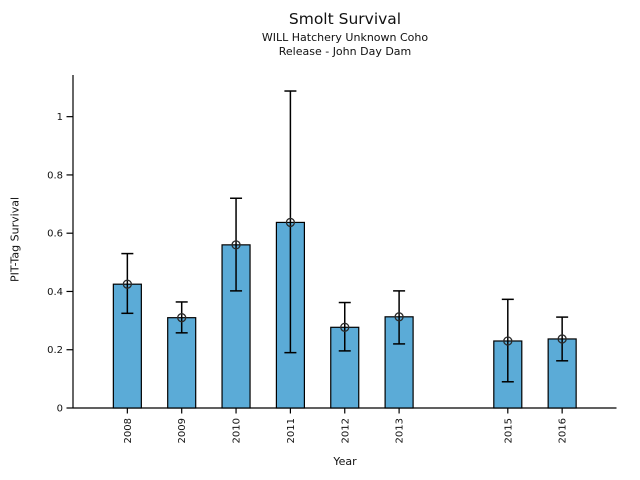  Describe the element at coordinates (55, 175) in the screenshot. I see `y-tick-label: 0.8` at that location.